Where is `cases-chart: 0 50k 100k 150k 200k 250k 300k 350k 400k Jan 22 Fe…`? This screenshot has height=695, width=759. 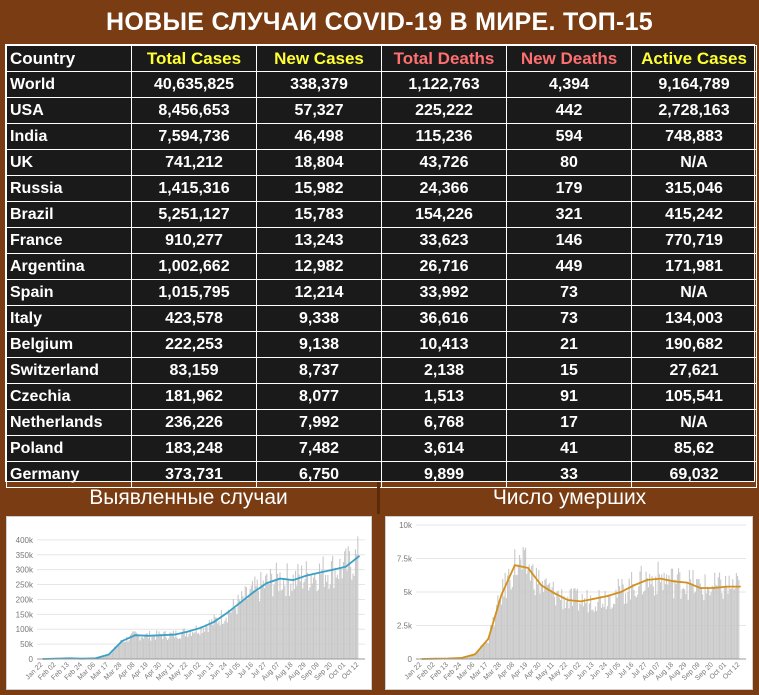
cases-chart: 0 50k 100k 150k 200k 250k 300k 350k 400k Jan 22 Fe… is located at coordinates (189, 603).